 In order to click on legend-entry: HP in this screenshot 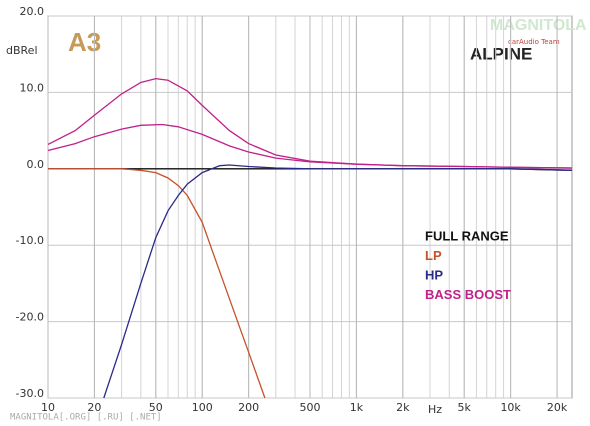, I will do `click(434, 274)`.